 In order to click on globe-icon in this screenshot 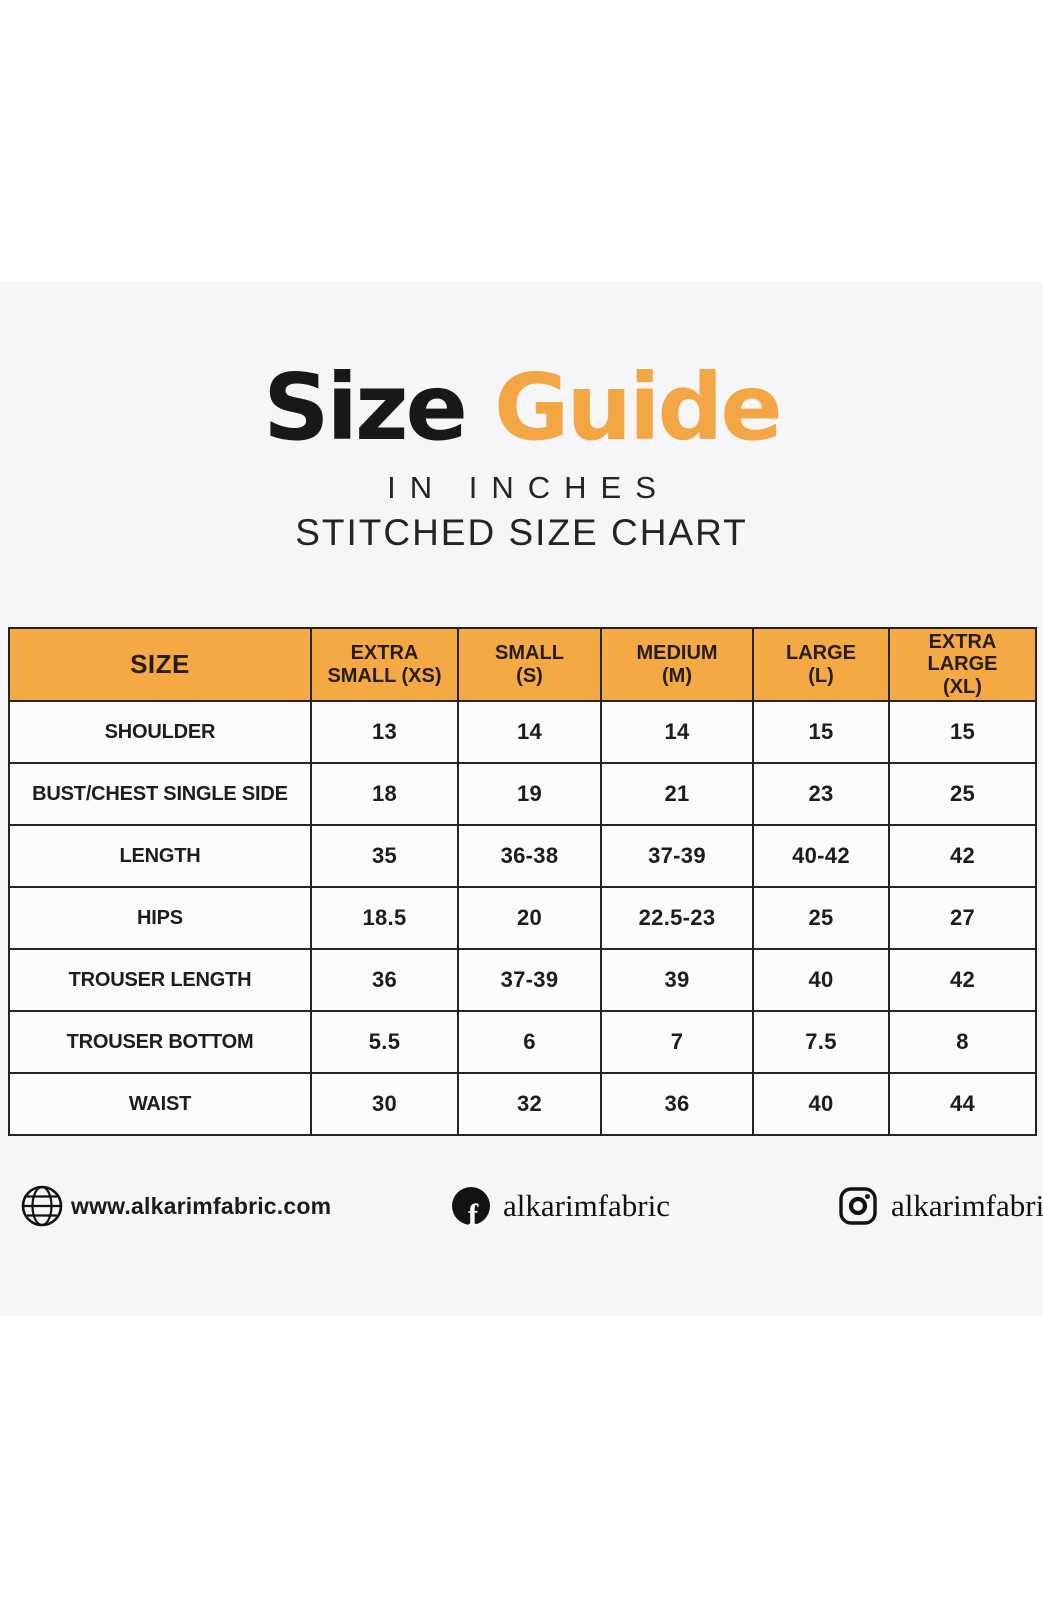, I will do `click(42, 1206)`.